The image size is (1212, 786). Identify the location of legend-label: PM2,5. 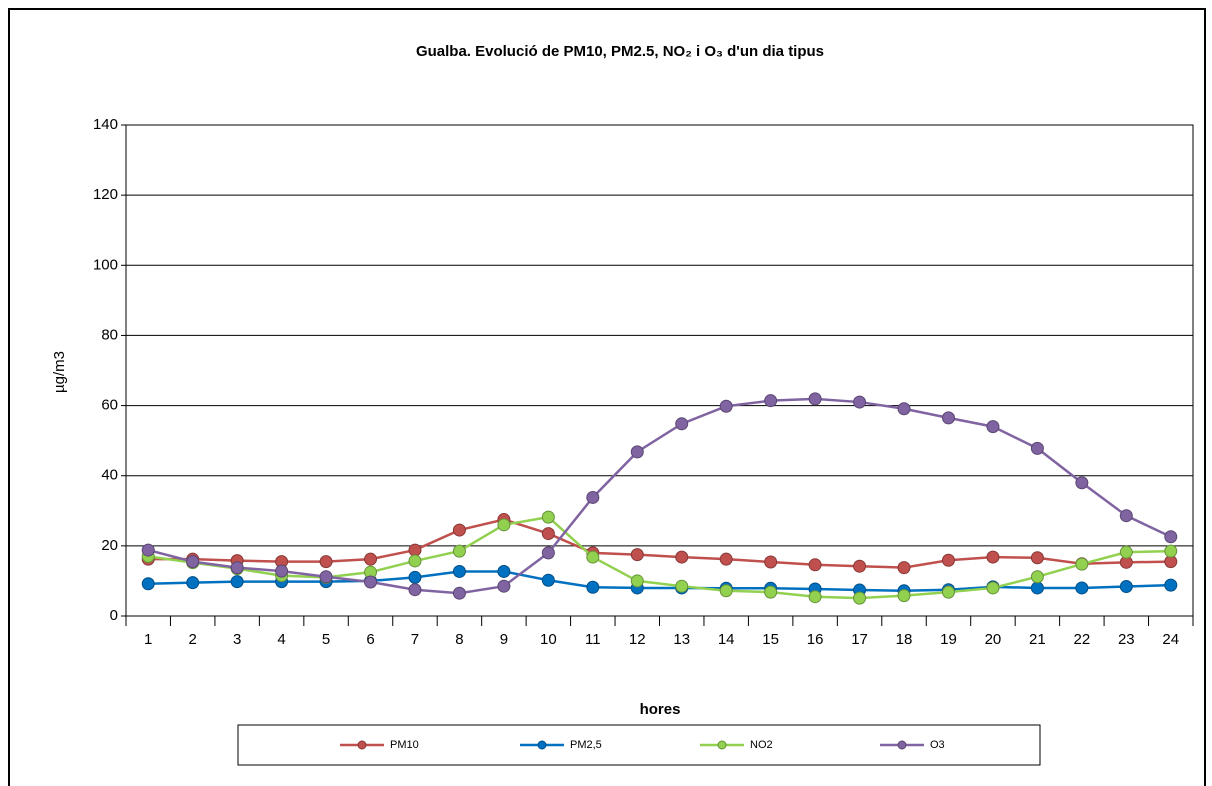
(586, 745).